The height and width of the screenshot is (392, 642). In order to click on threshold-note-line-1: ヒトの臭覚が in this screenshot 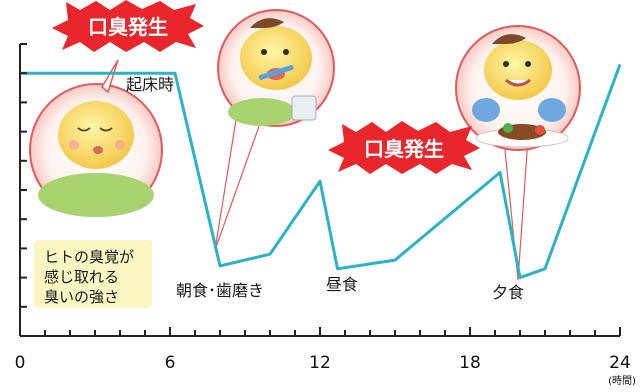, I will do `click(89, 257)`.